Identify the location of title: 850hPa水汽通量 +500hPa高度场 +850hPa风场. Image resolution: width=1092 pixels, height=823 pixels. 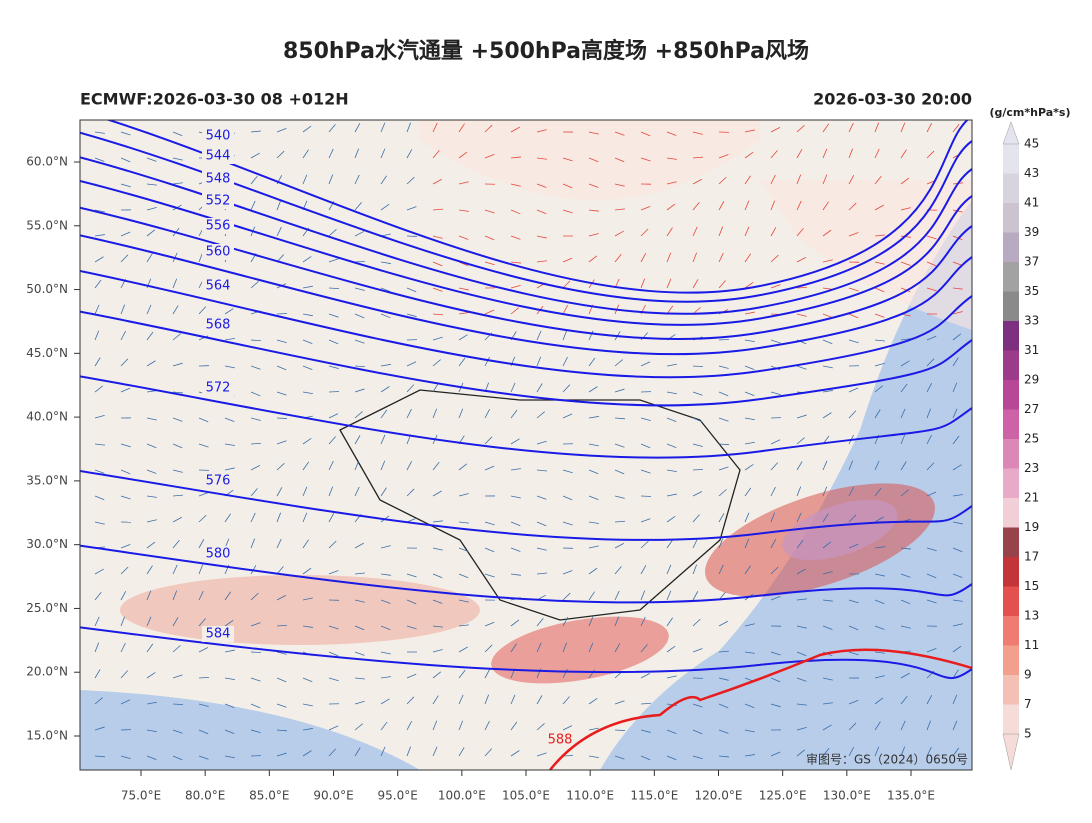
(546, 51).